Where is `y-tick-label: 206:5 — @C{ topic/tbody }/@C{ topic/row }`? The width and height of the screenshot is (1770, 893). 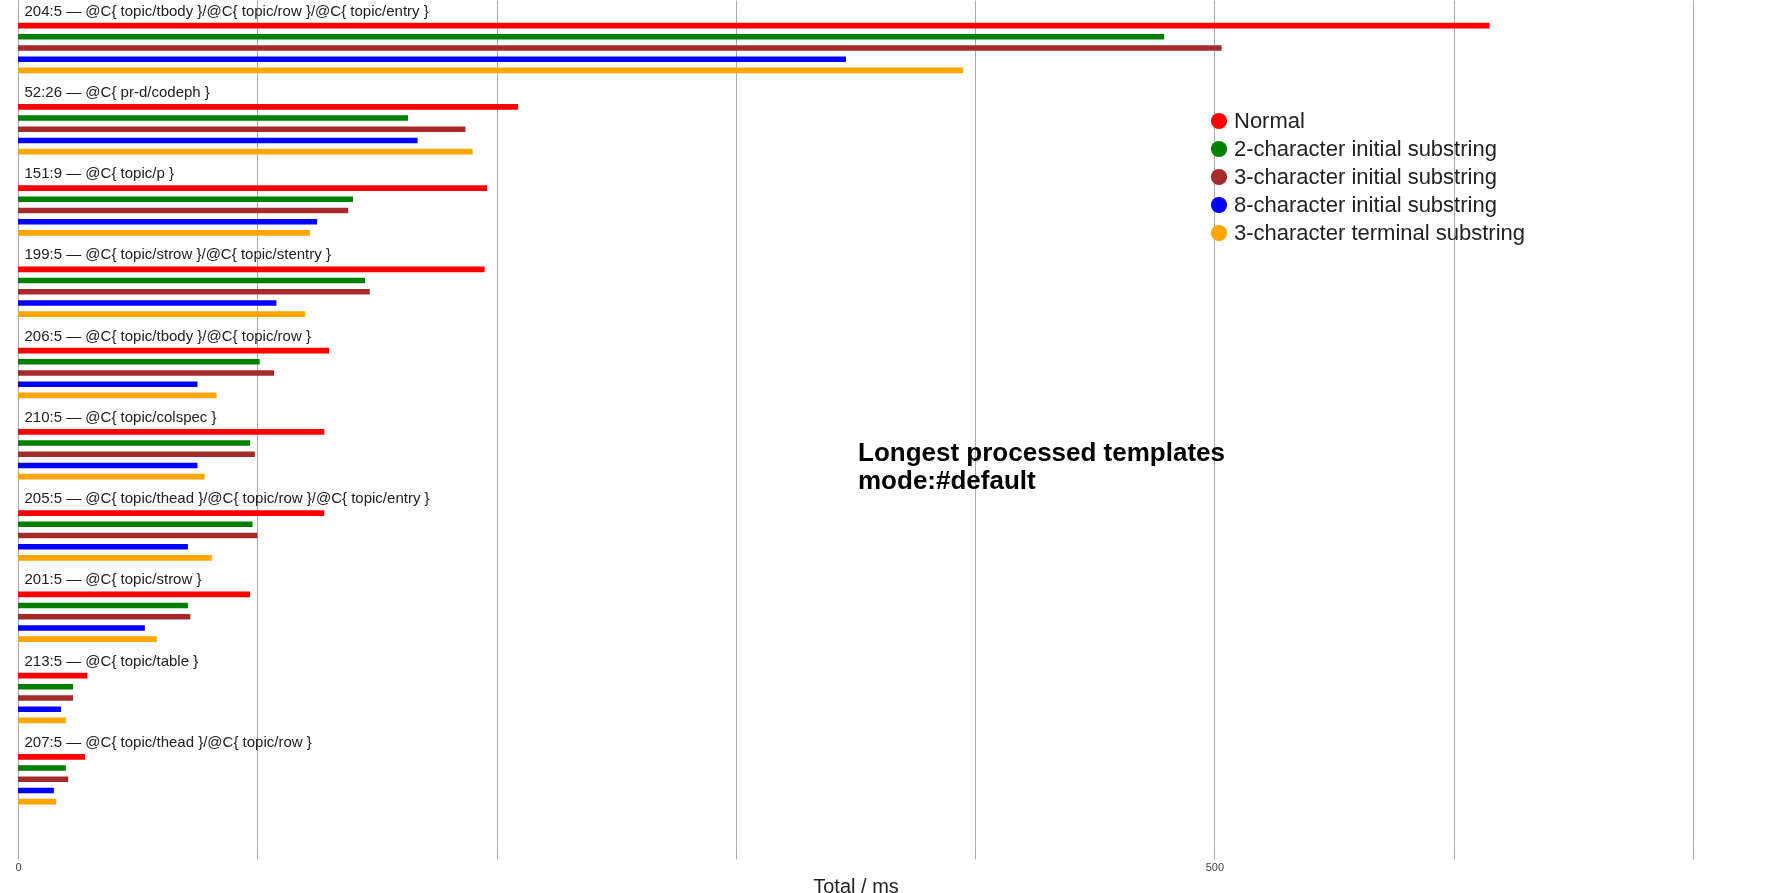
y-tick-label: 206:5 — @C{ topic/tbody }/@C{ topic/row } is located at coordinates (167, 335).